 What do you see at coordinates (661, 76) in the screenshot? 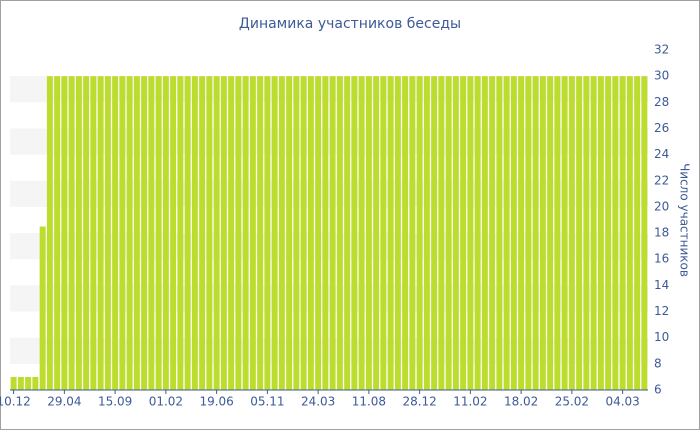
I see `y-tick-label: 30` at bounding box center [661, 76].